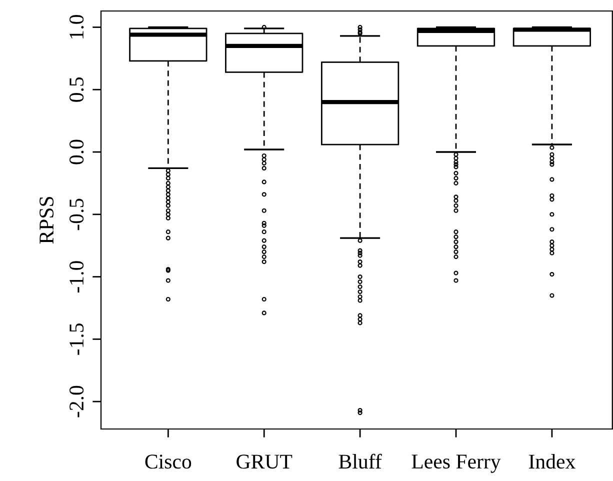 This screenshot has height=481, width=613. I want to click on x-tick-label: Lees Ferry, so click(456, 463).